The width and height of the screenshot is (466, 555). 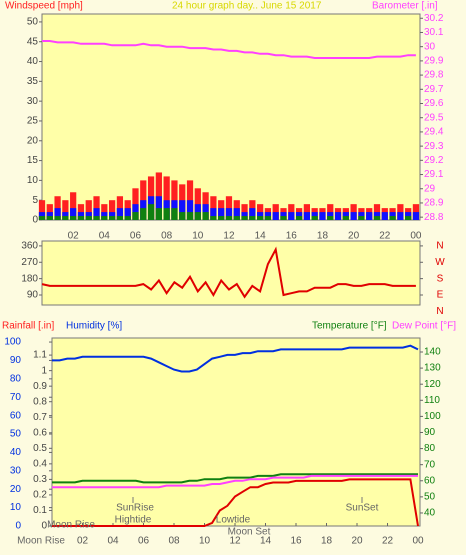 What do you see at coordinates (16, 360) in the screenshot?
I see `y3-tick-label: 90` at bounding box center [16, 360].